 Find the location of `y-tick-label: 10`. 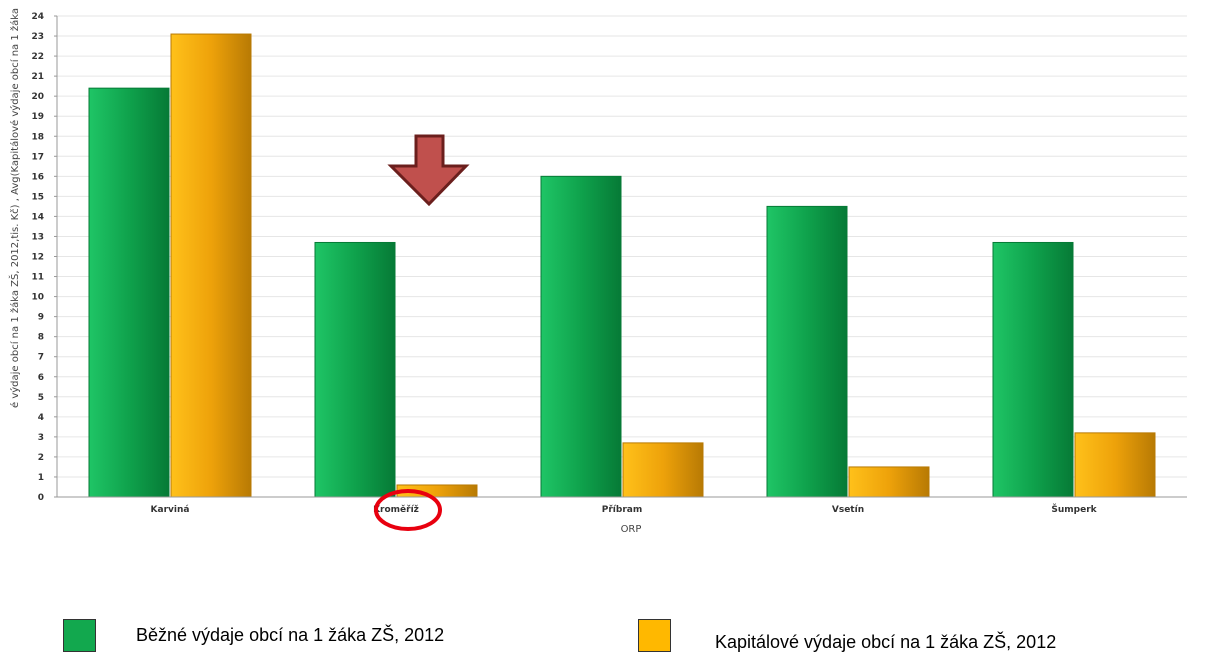

y-tick-label: 10 is located at coordinates (37, 298).